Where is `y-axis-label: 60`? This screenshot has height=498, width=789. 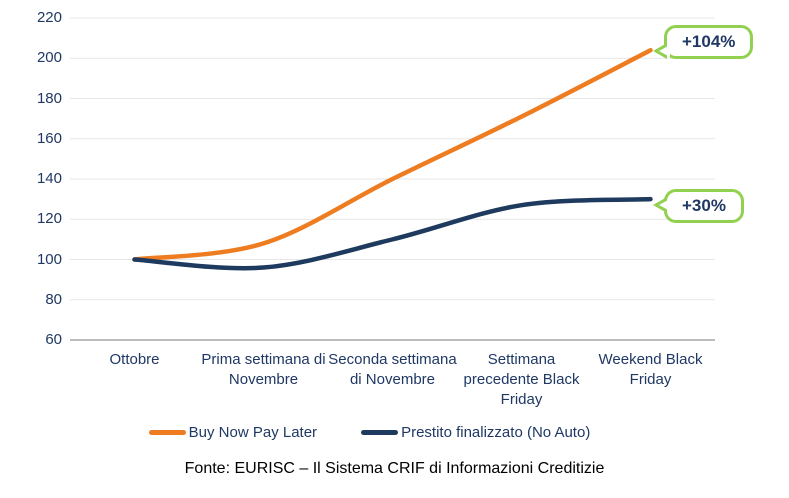 y-axis-label: 60 is located at coordinates (53, 339).